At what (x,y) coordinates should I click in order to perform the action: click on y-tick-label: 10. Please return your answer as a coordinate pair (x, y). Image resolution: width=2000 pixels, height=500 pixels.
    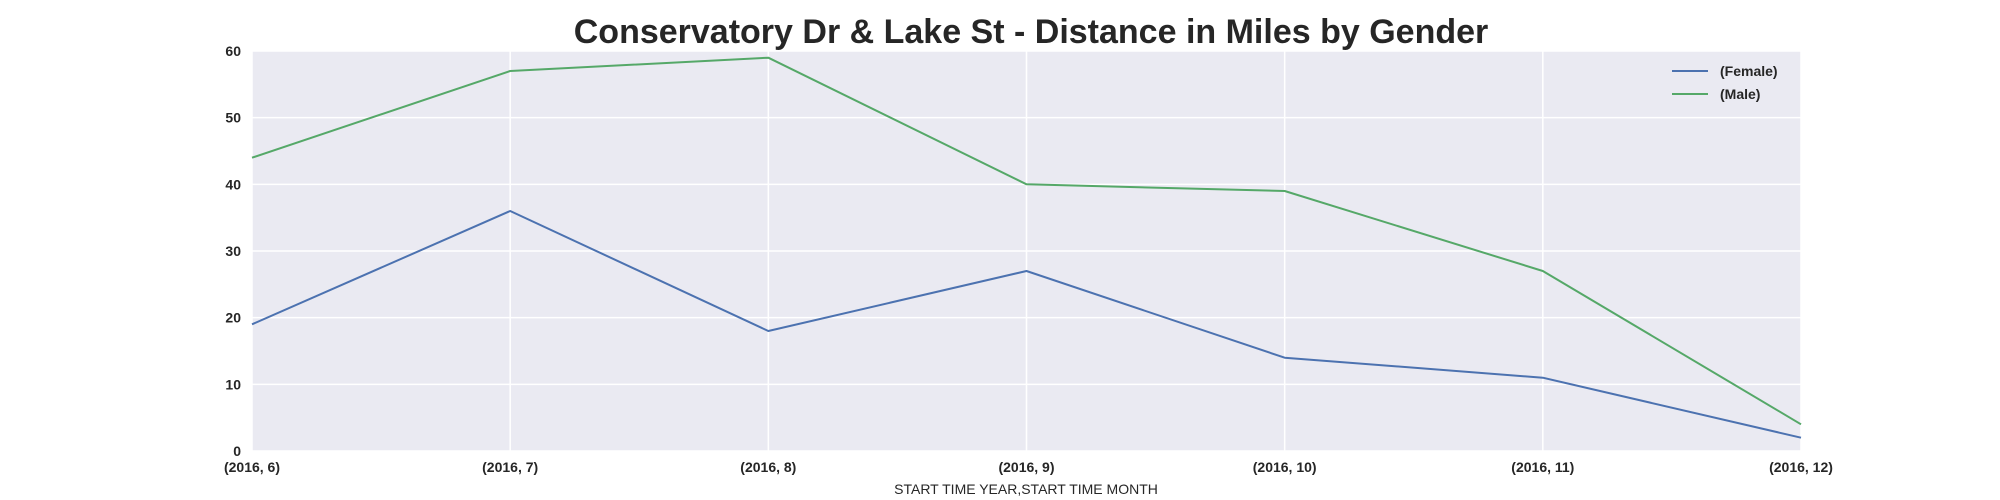
    Looking at the image, I should click on (233, 384).